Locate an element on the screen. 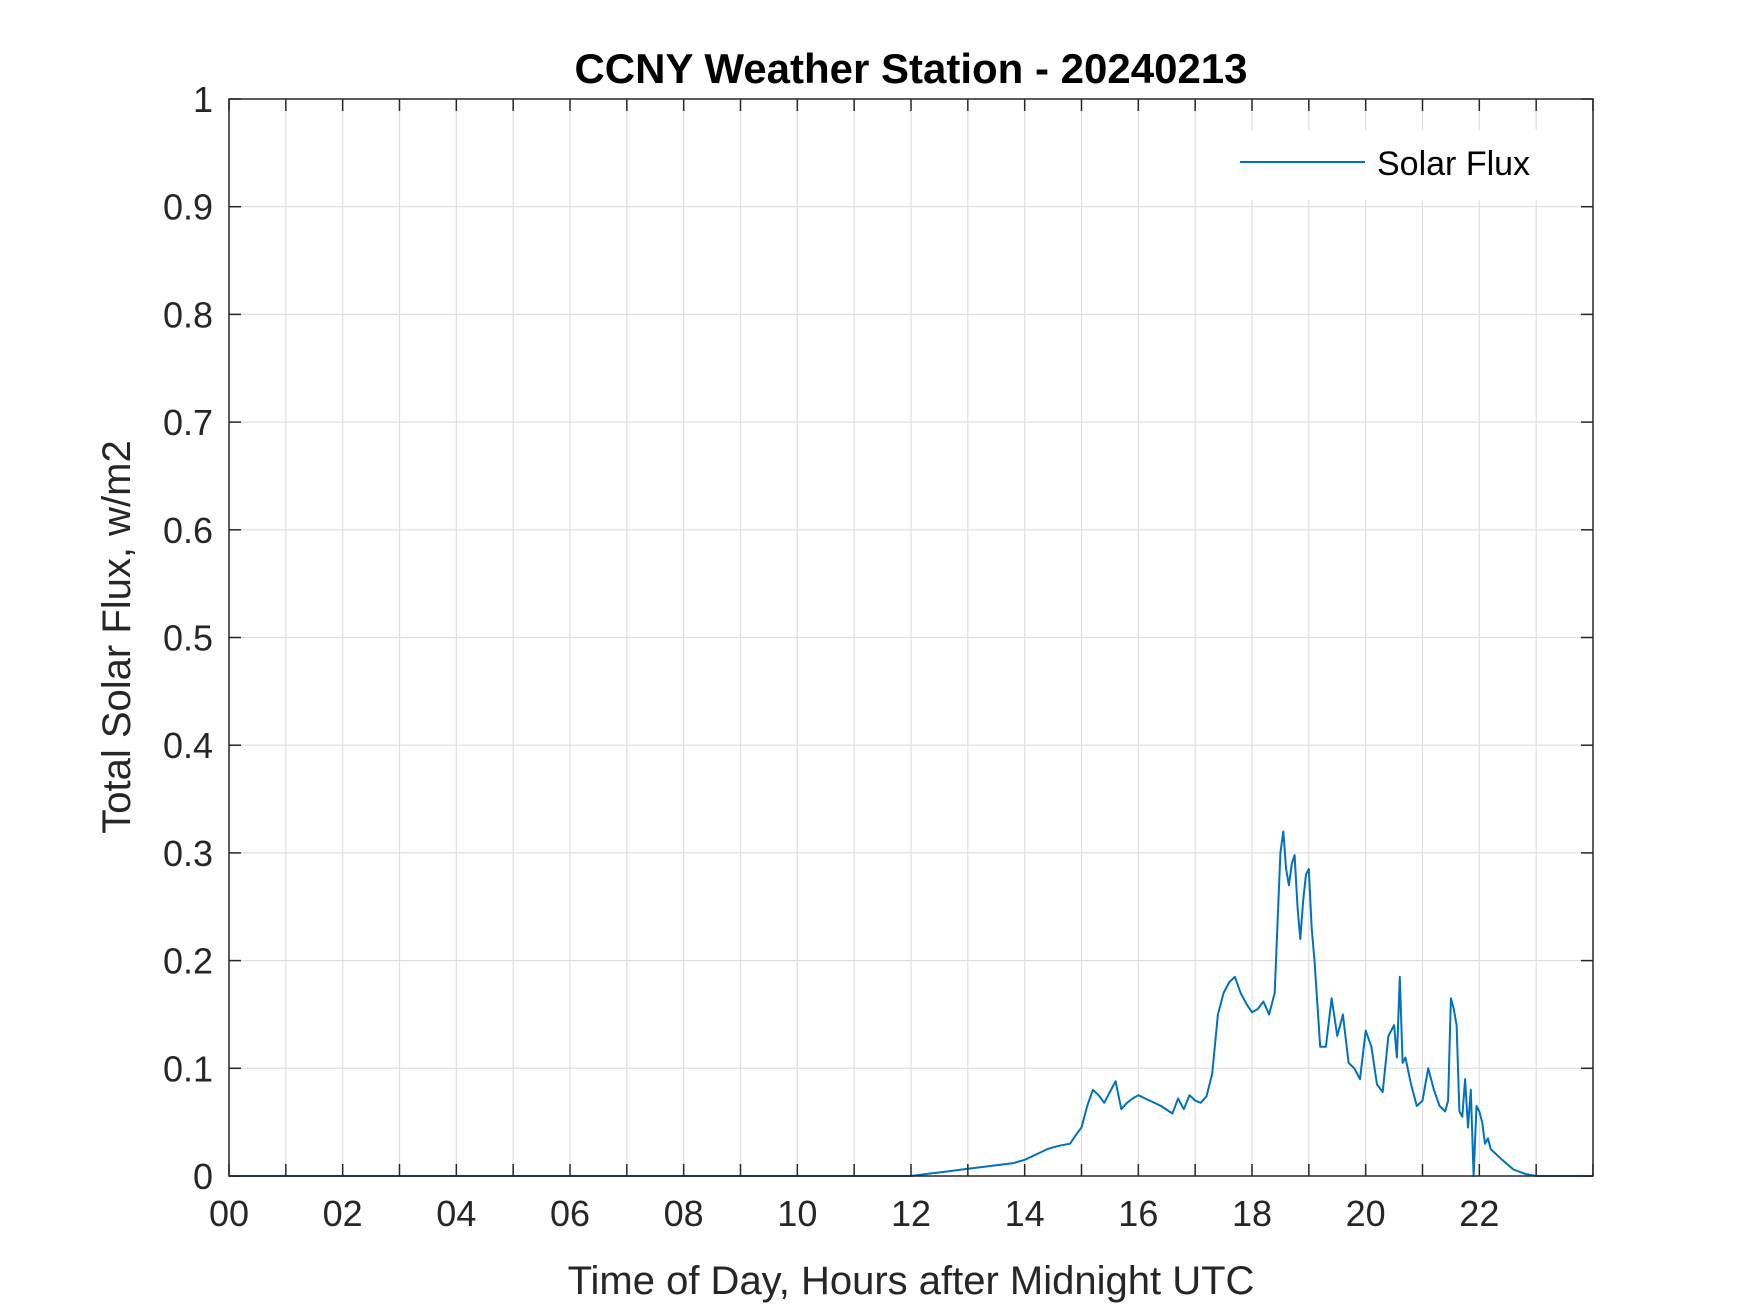 This screenshot has width=1750, height=1313. chart-title: CCNY Weather Station - 20240213 is located at coordinates (910, 68).